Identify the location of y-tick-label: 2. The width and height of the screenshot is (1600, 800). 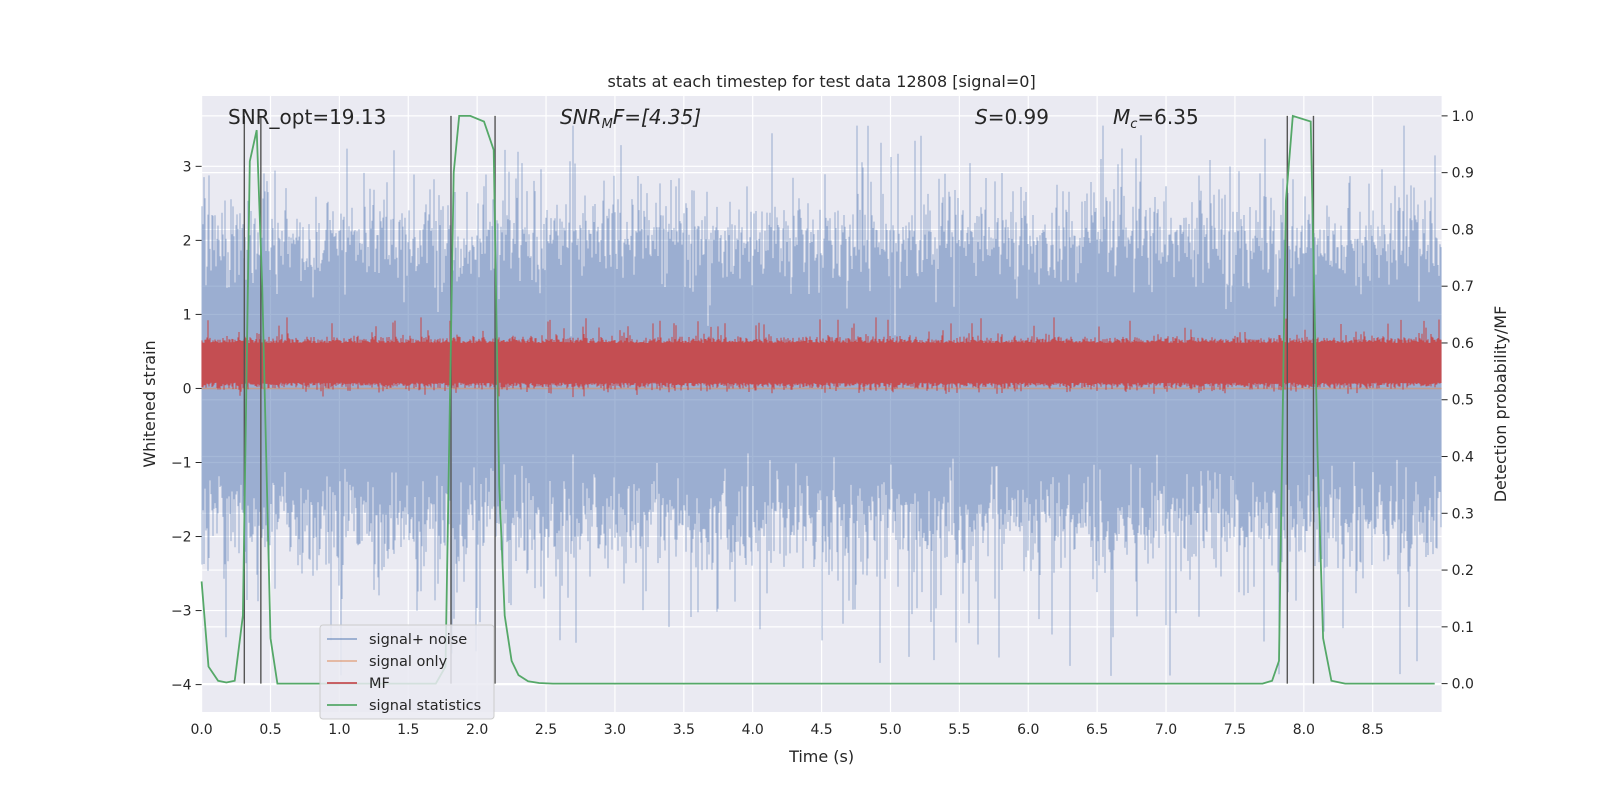
(187, 241).